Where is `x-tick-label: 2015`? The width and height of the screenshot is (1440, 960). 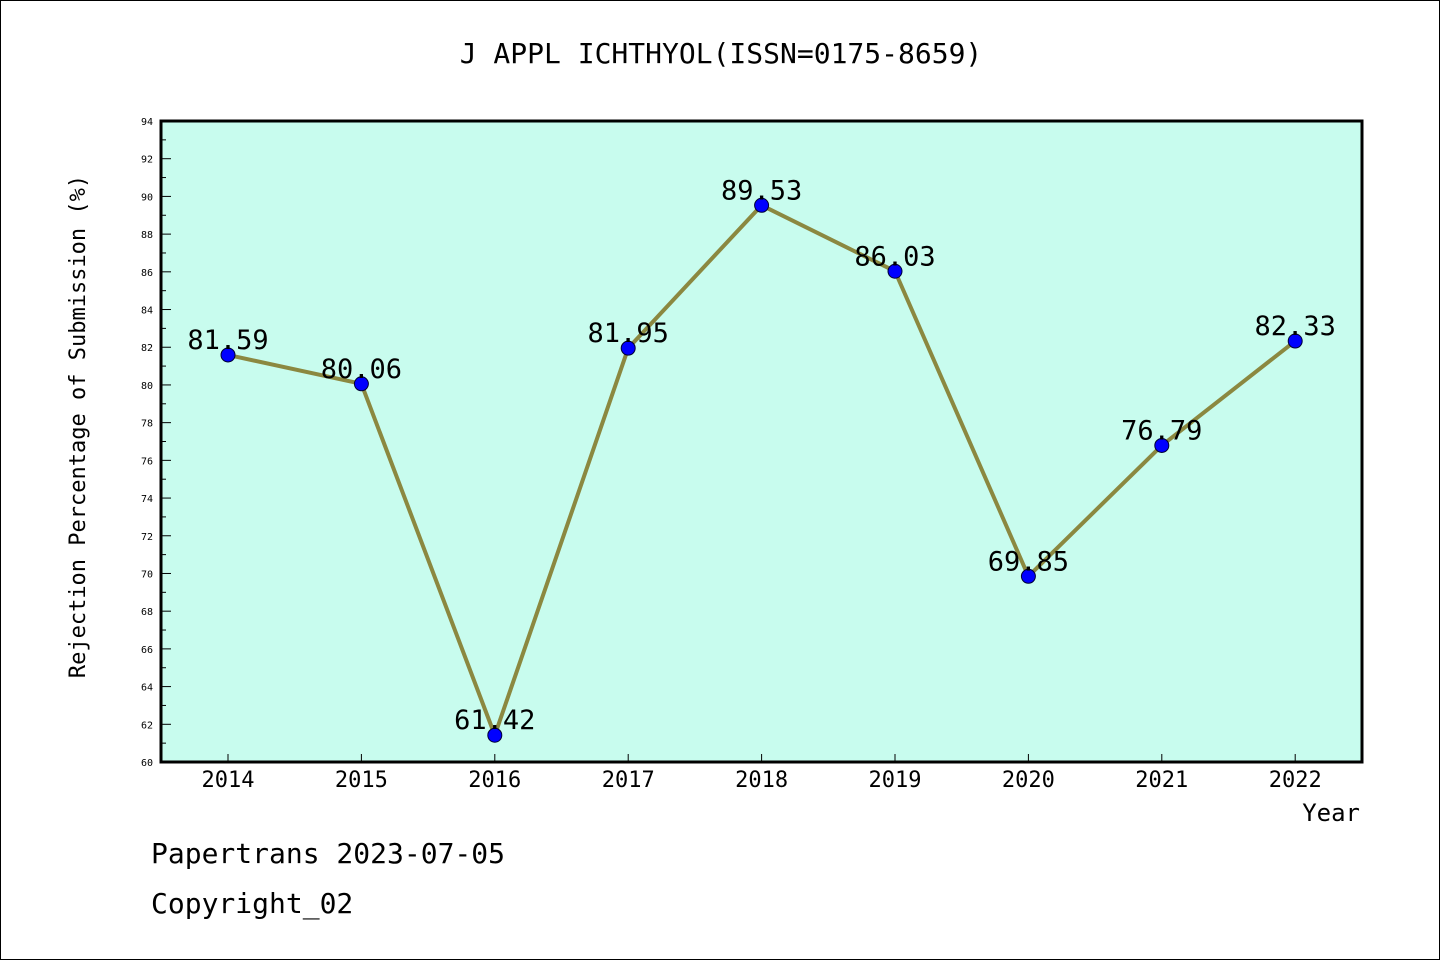 x-tick-label: 2015 is located at coordinates (361, 780).